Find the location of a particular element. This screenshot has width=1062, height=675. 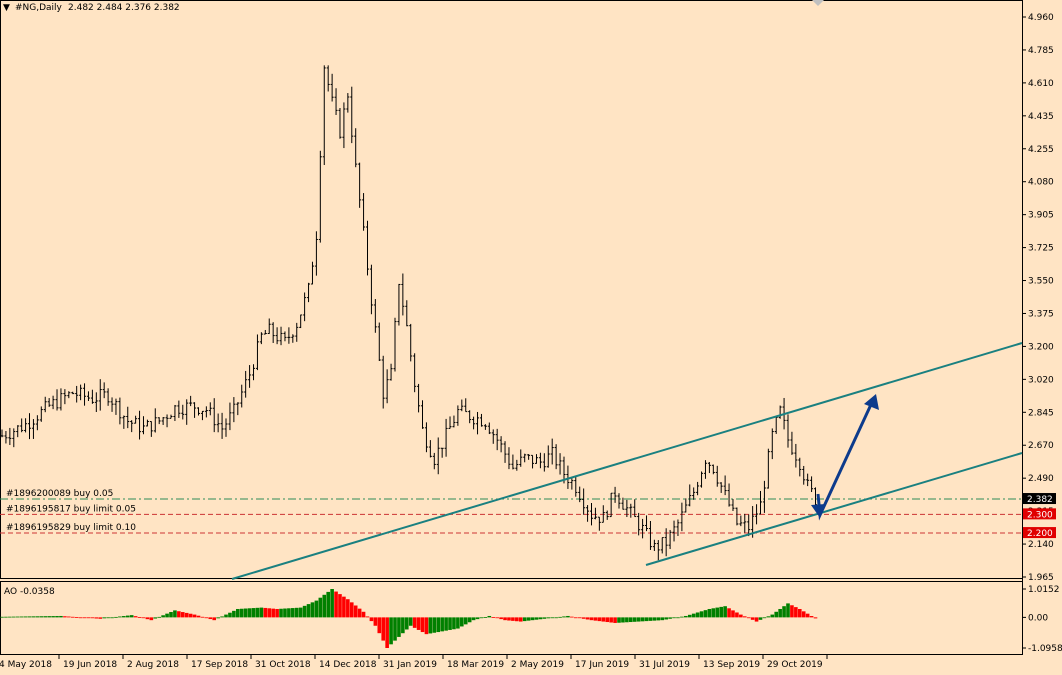

price-tick-label: 3.200 is located at coordinates (1041, 347).